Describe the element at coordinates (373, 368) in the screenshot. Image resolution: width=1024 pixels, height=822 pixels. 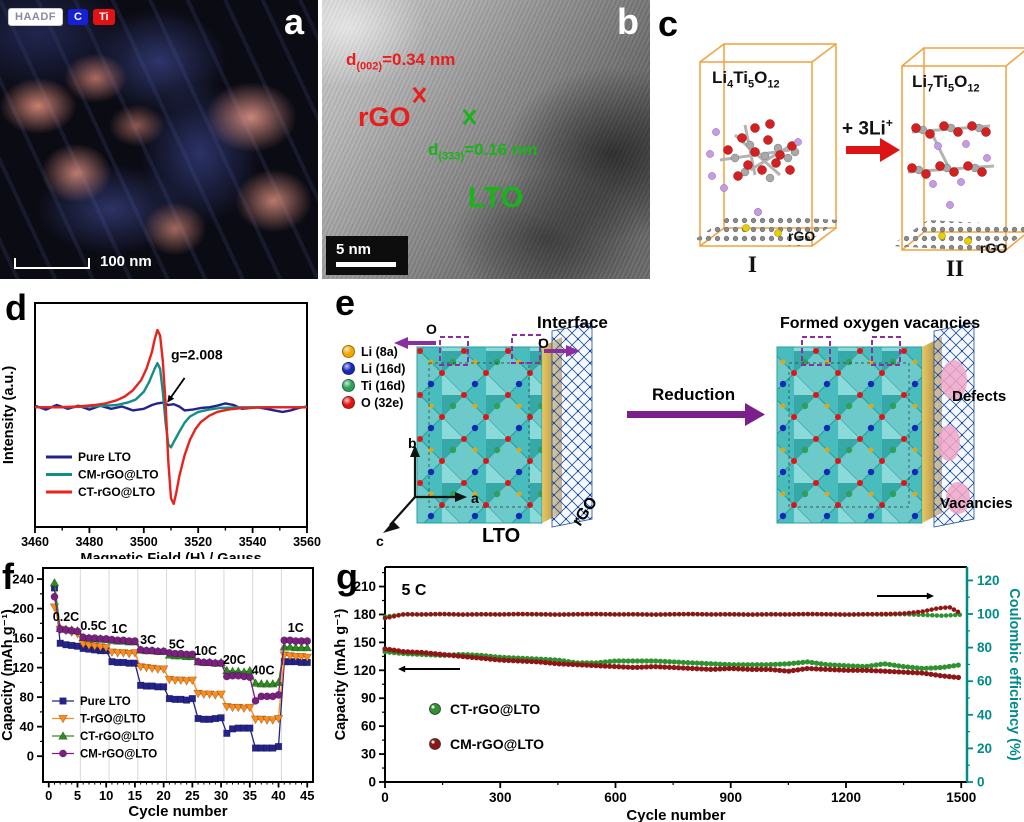
I see `legend-row: Li (16d)` at that location.